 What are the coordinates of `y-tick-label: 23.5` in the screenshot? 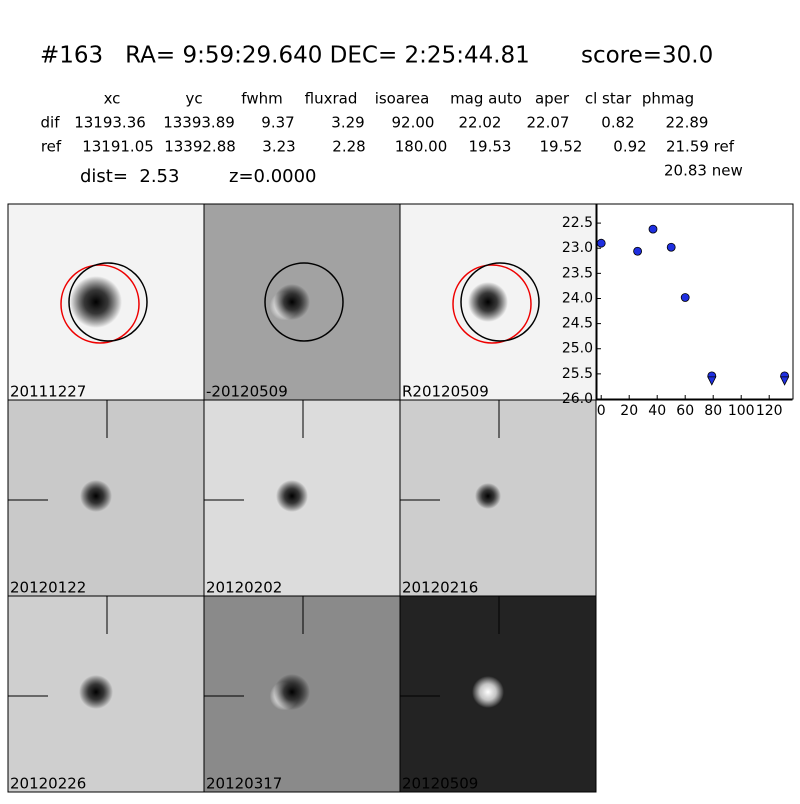 It's located at (577, 273).